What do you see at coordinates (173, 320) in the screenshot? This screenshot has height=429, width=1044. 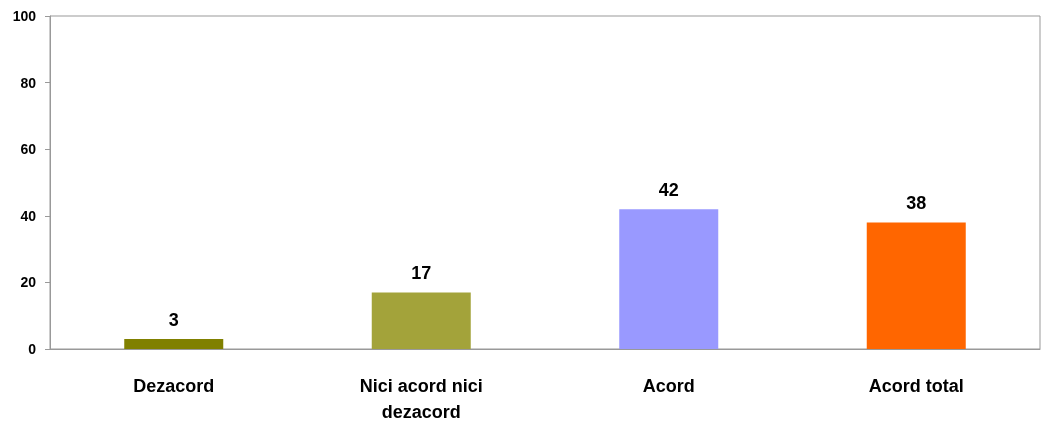 I see `data-label: 3` at bounding box center [173, 320].